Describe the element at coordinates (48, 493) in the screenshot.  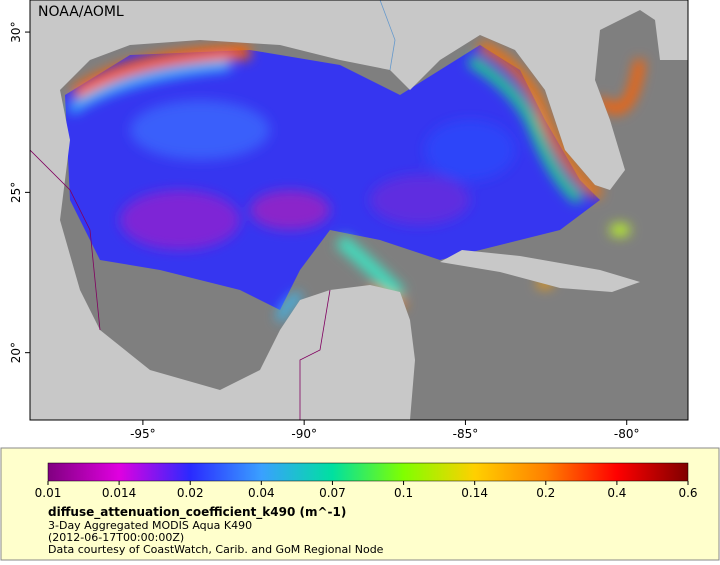
I see `colorbar-tick-label: 0.01` at that location.